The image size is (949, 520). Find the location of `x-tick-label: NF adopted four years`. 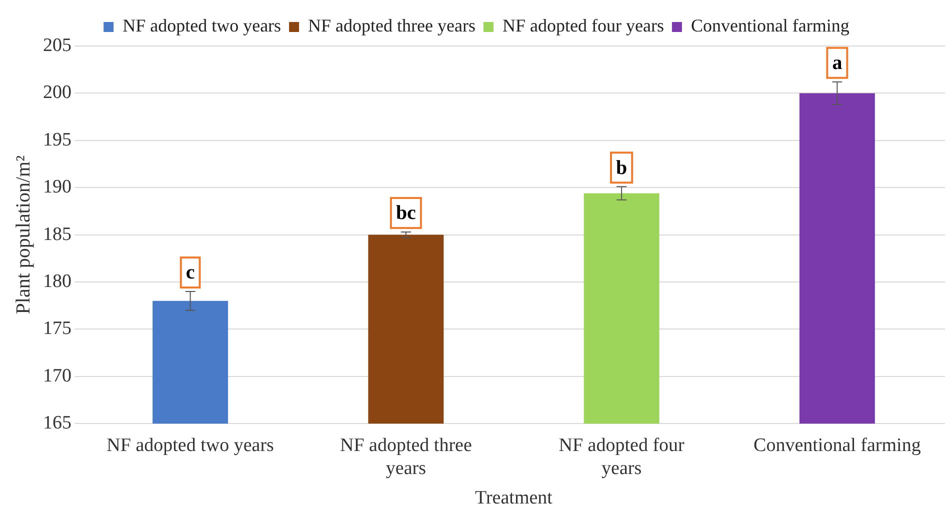

x-tick-label: NF adopted four years is located at coordinates (622, 456).